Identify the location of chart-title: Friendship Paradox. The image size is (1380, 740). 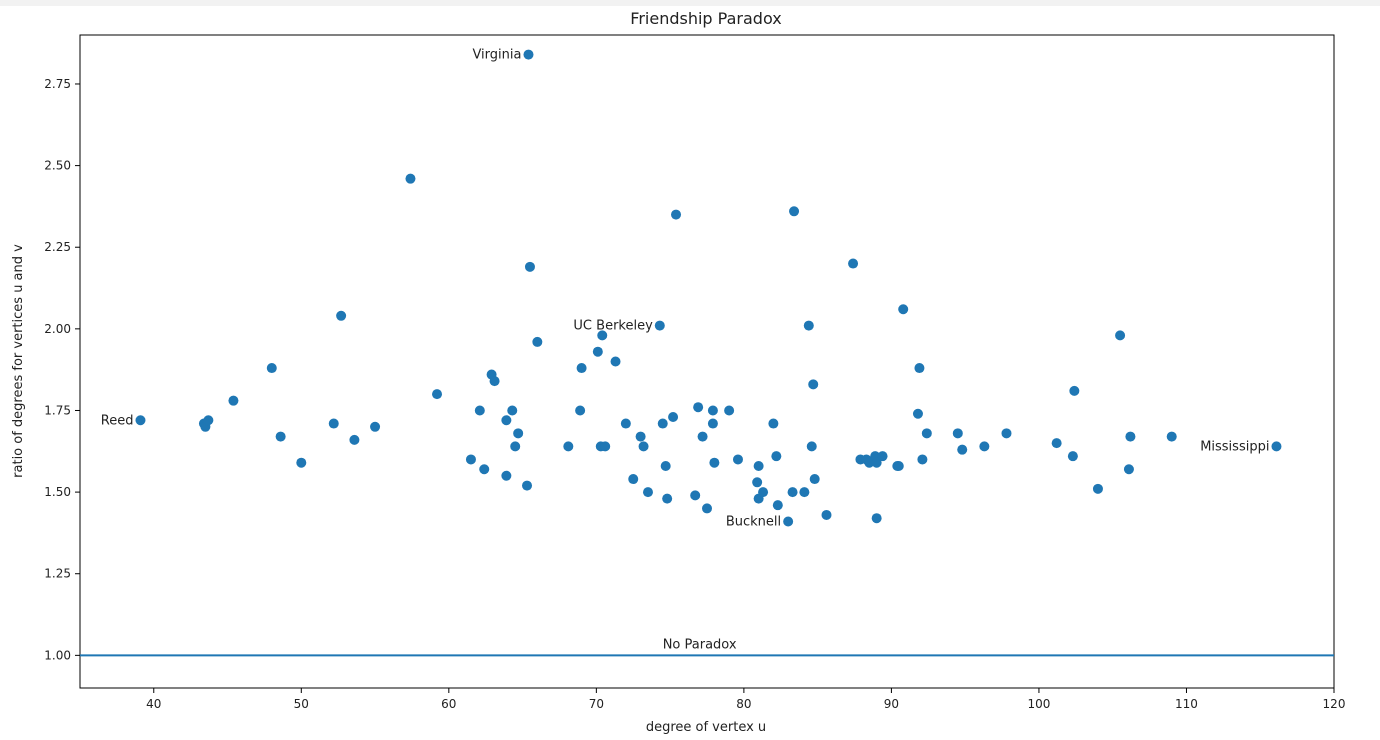
(705, 18).